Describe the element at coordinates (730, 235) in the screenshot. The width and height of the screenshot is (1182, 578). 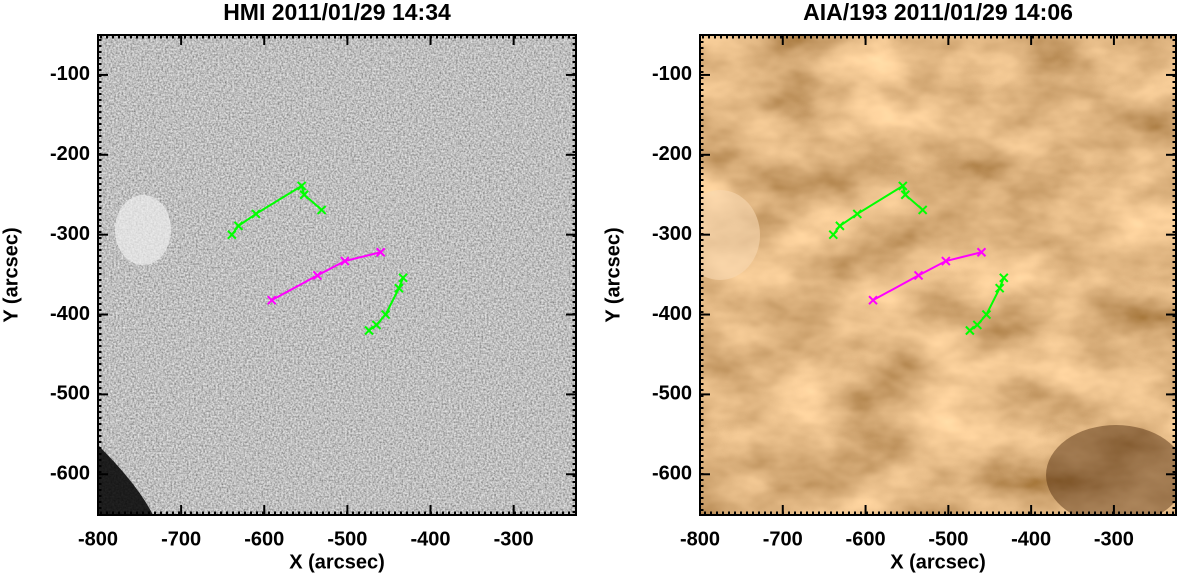
I see `bright-region` at that location.